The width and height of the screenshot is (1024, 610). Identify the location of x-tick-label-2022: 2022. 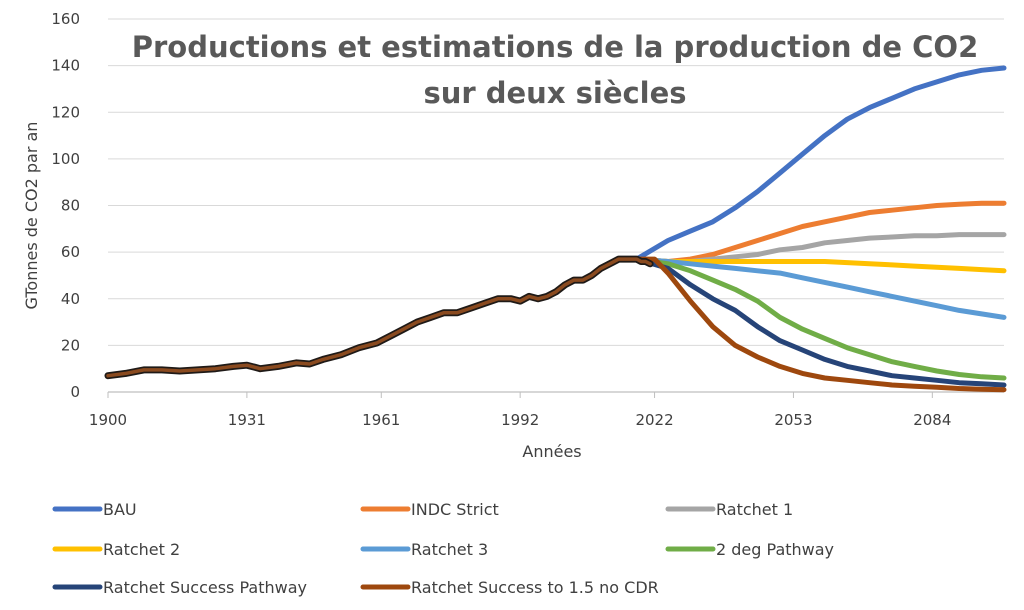
(654, 420).